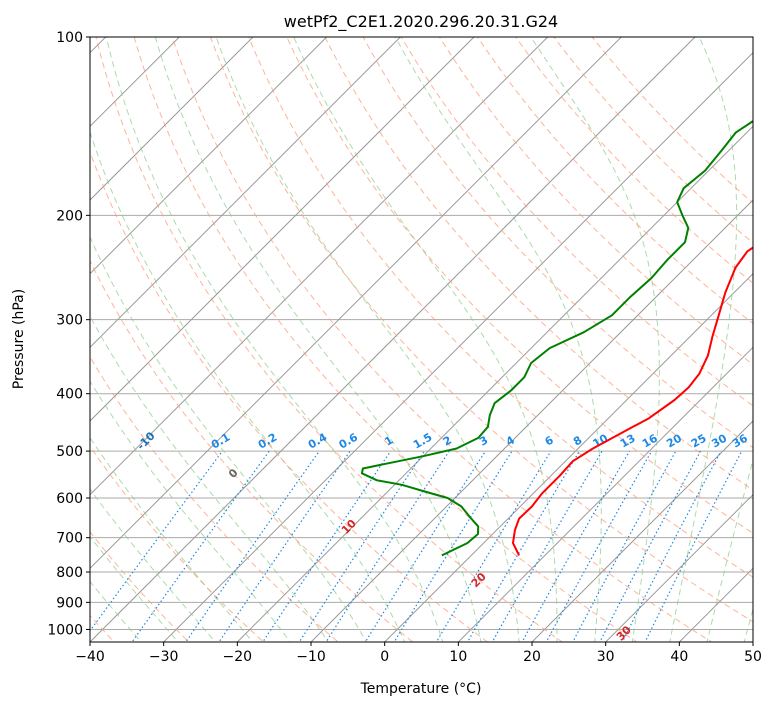 The height and width of the screenshot is (708, 775). I want to click on y-tick-label-800: 800, so click(69, 573).